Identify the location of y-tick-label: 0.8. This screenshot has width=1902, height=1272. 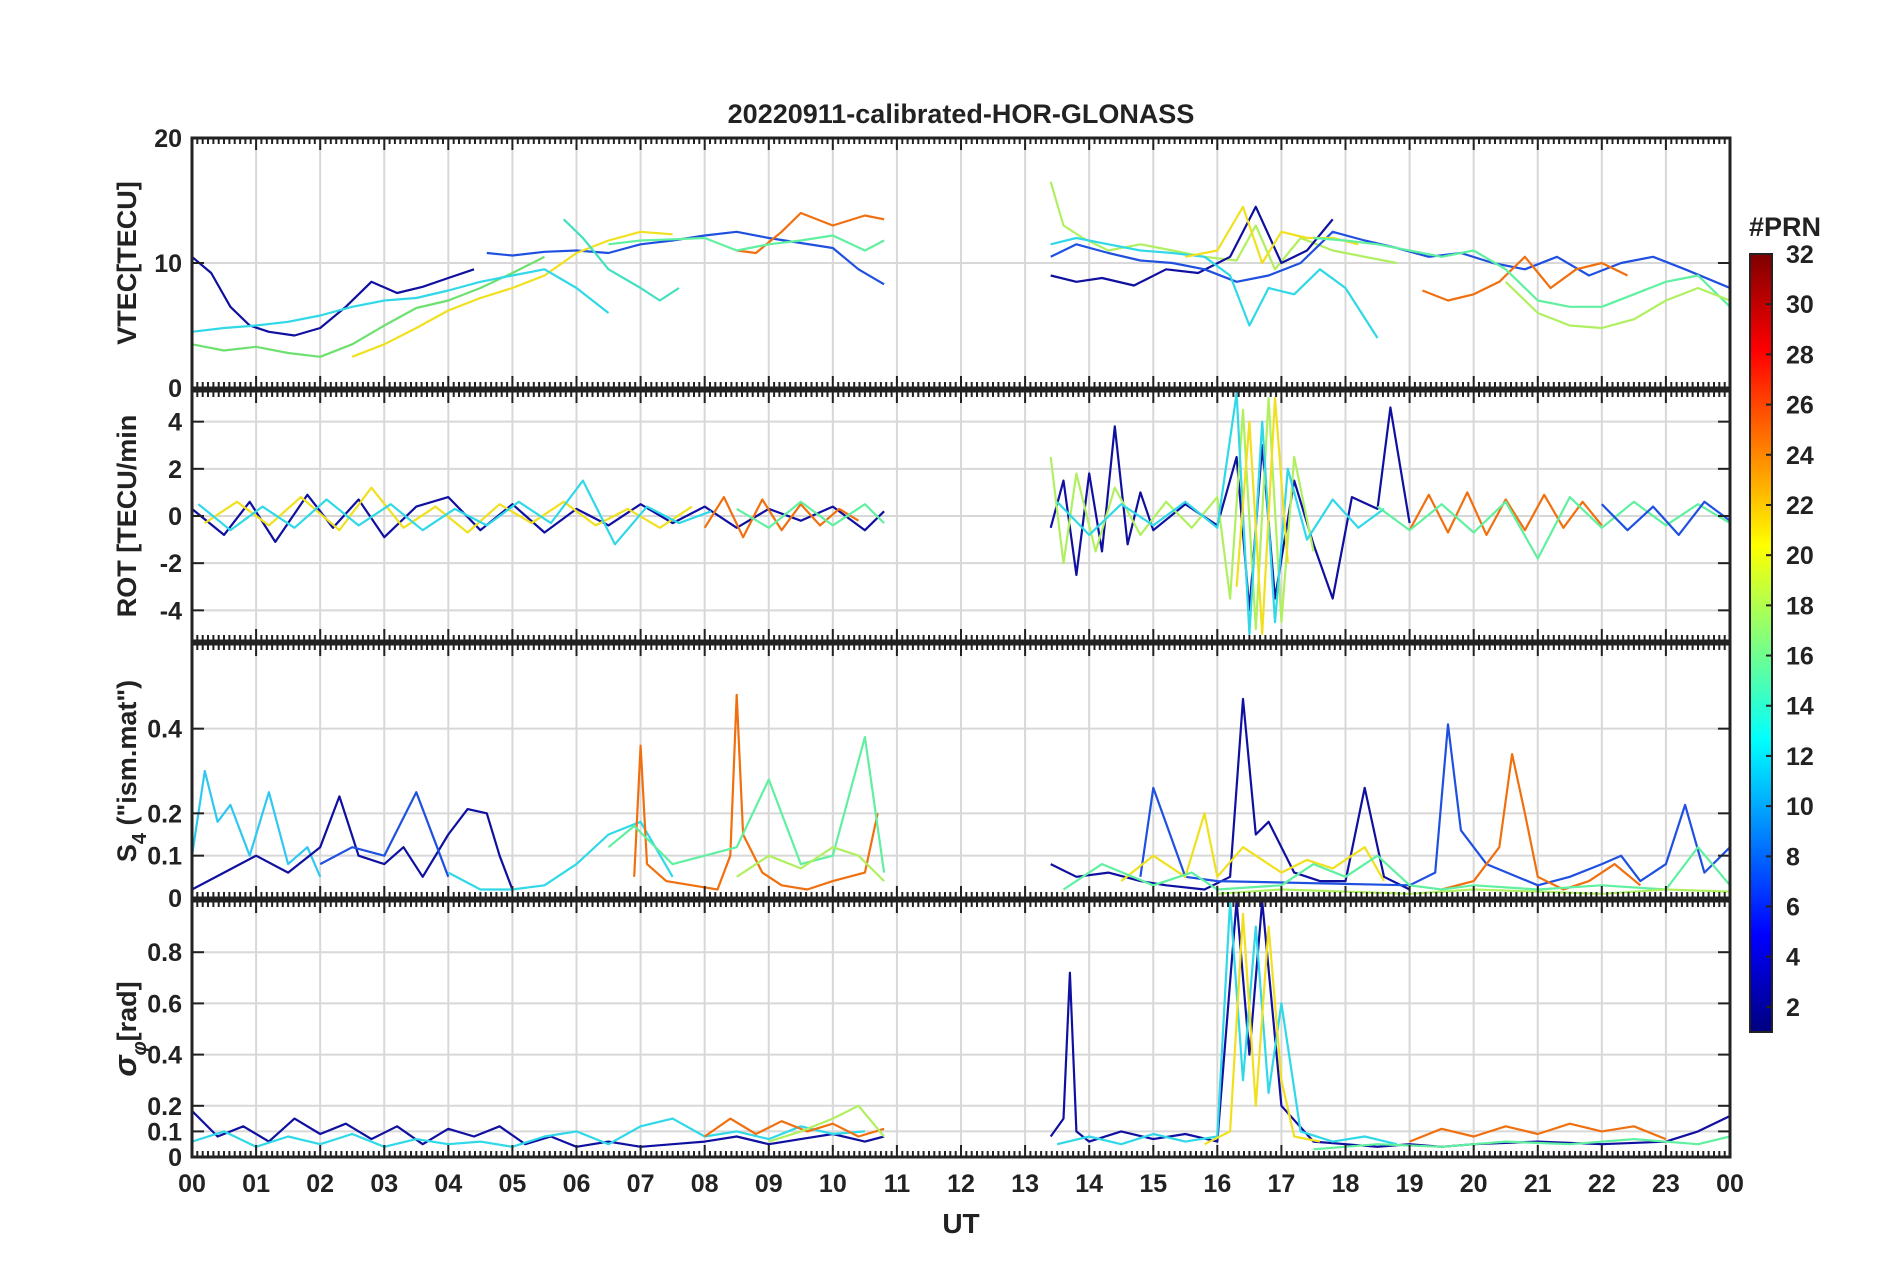
(164, 953).